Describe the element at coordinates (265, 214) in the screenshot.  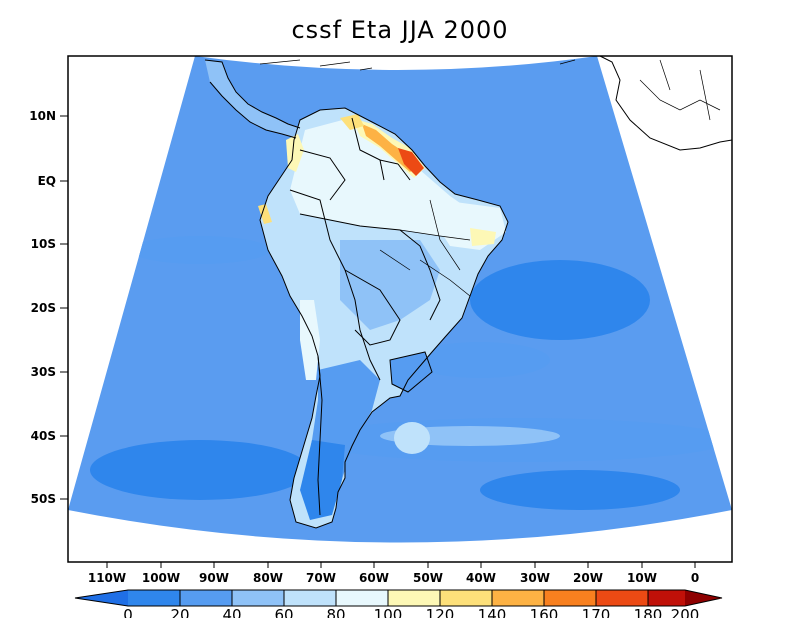
I see `peru-coast-orange` at that location.